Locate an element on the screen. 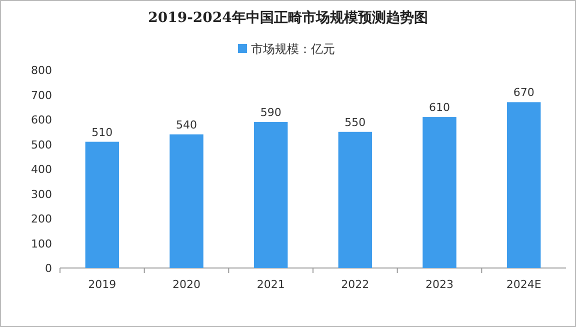 This screenshot has width=576, height=327. y-tick-label: 600 is located at coordinates (41, 120).